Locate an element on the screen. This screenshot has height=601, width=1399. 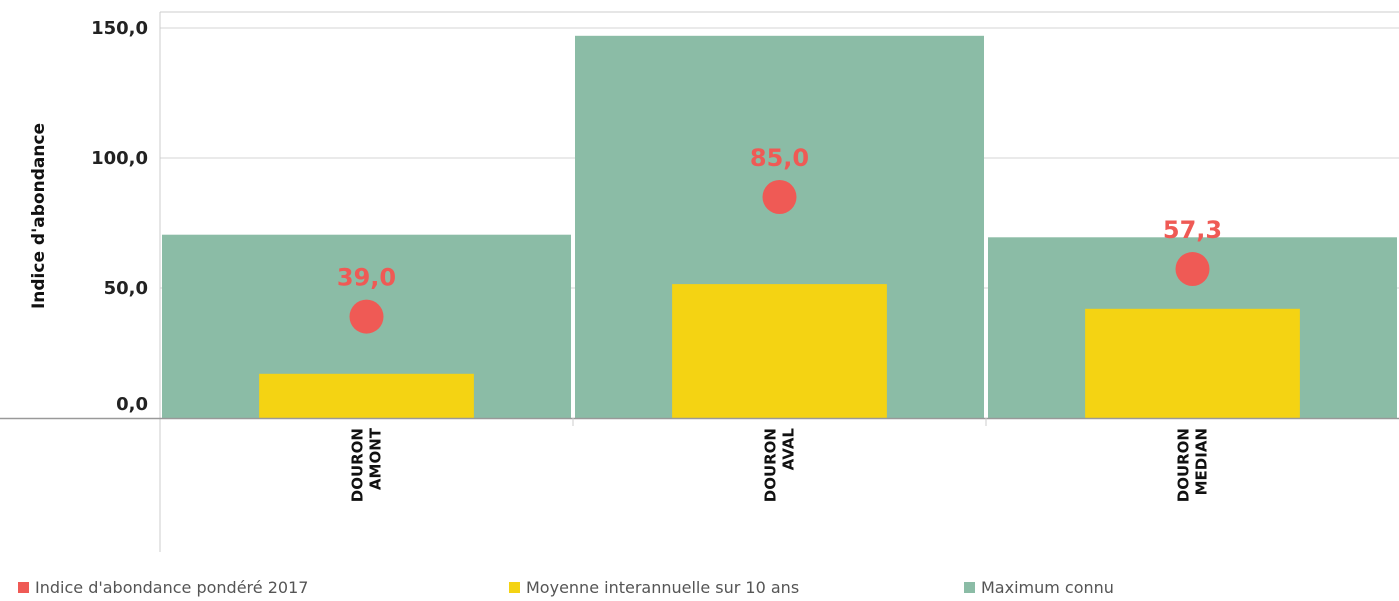
y-tick-label-2: 100,0 is located at coordinates (119, 158).